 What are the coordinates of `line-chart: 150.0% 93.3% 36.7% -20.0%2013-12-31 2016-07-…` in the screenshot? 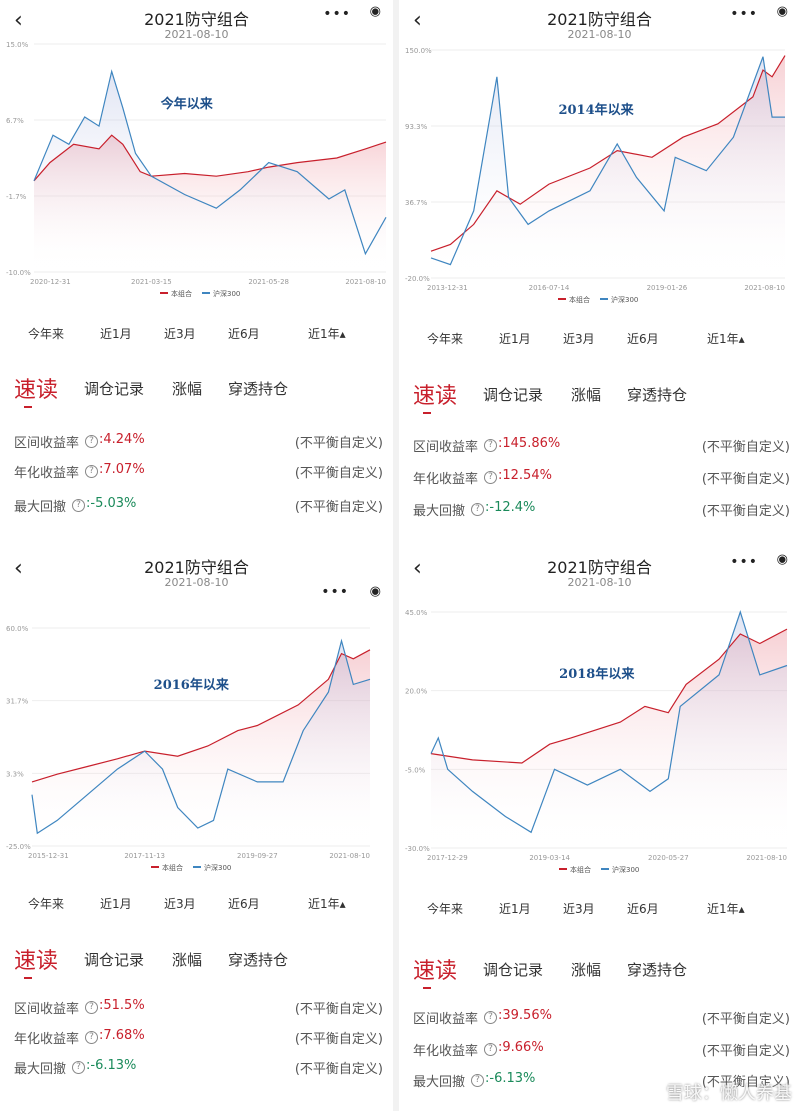 It's located at (595, 175).